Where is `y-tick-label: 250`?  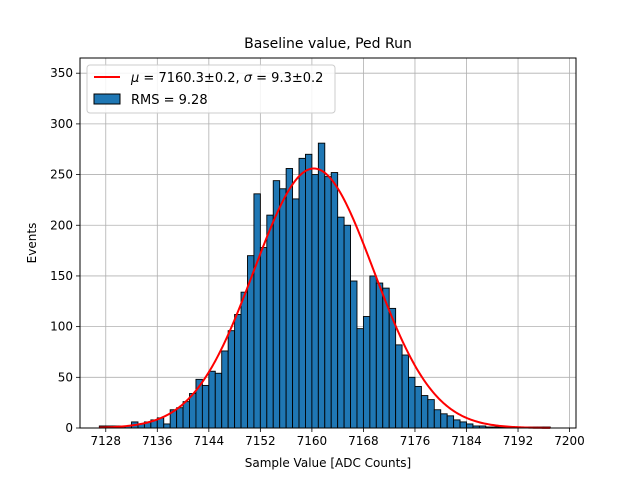 y-tick-label: 250 is located at coordinates (61, 175).